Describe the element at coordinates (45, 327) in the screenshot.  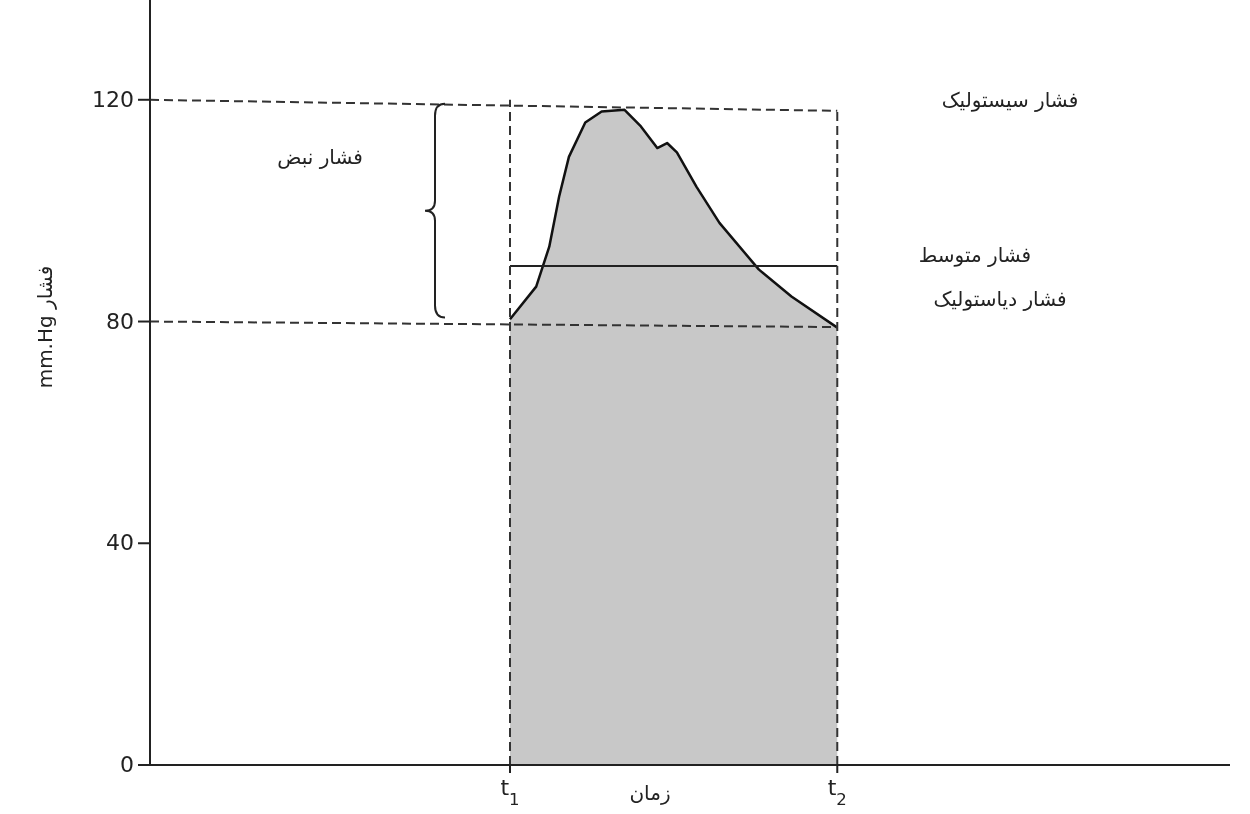
I see `y-axis-title: فشار mm.Hg` at that location.